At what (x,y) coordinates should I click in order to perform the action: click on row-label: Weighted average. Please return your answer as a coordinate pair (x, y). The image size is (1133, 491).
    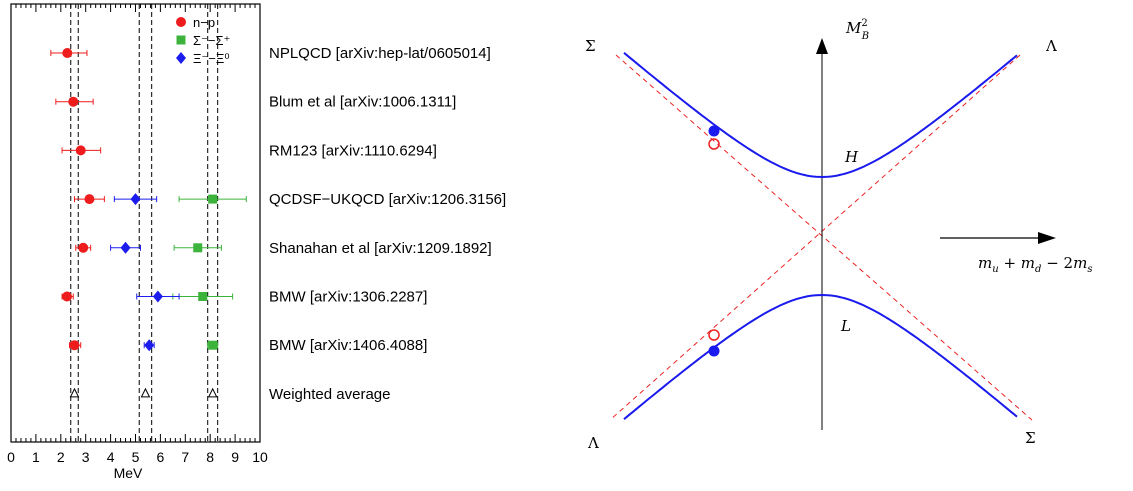
    Looking at the image, I should click on (329, 394).